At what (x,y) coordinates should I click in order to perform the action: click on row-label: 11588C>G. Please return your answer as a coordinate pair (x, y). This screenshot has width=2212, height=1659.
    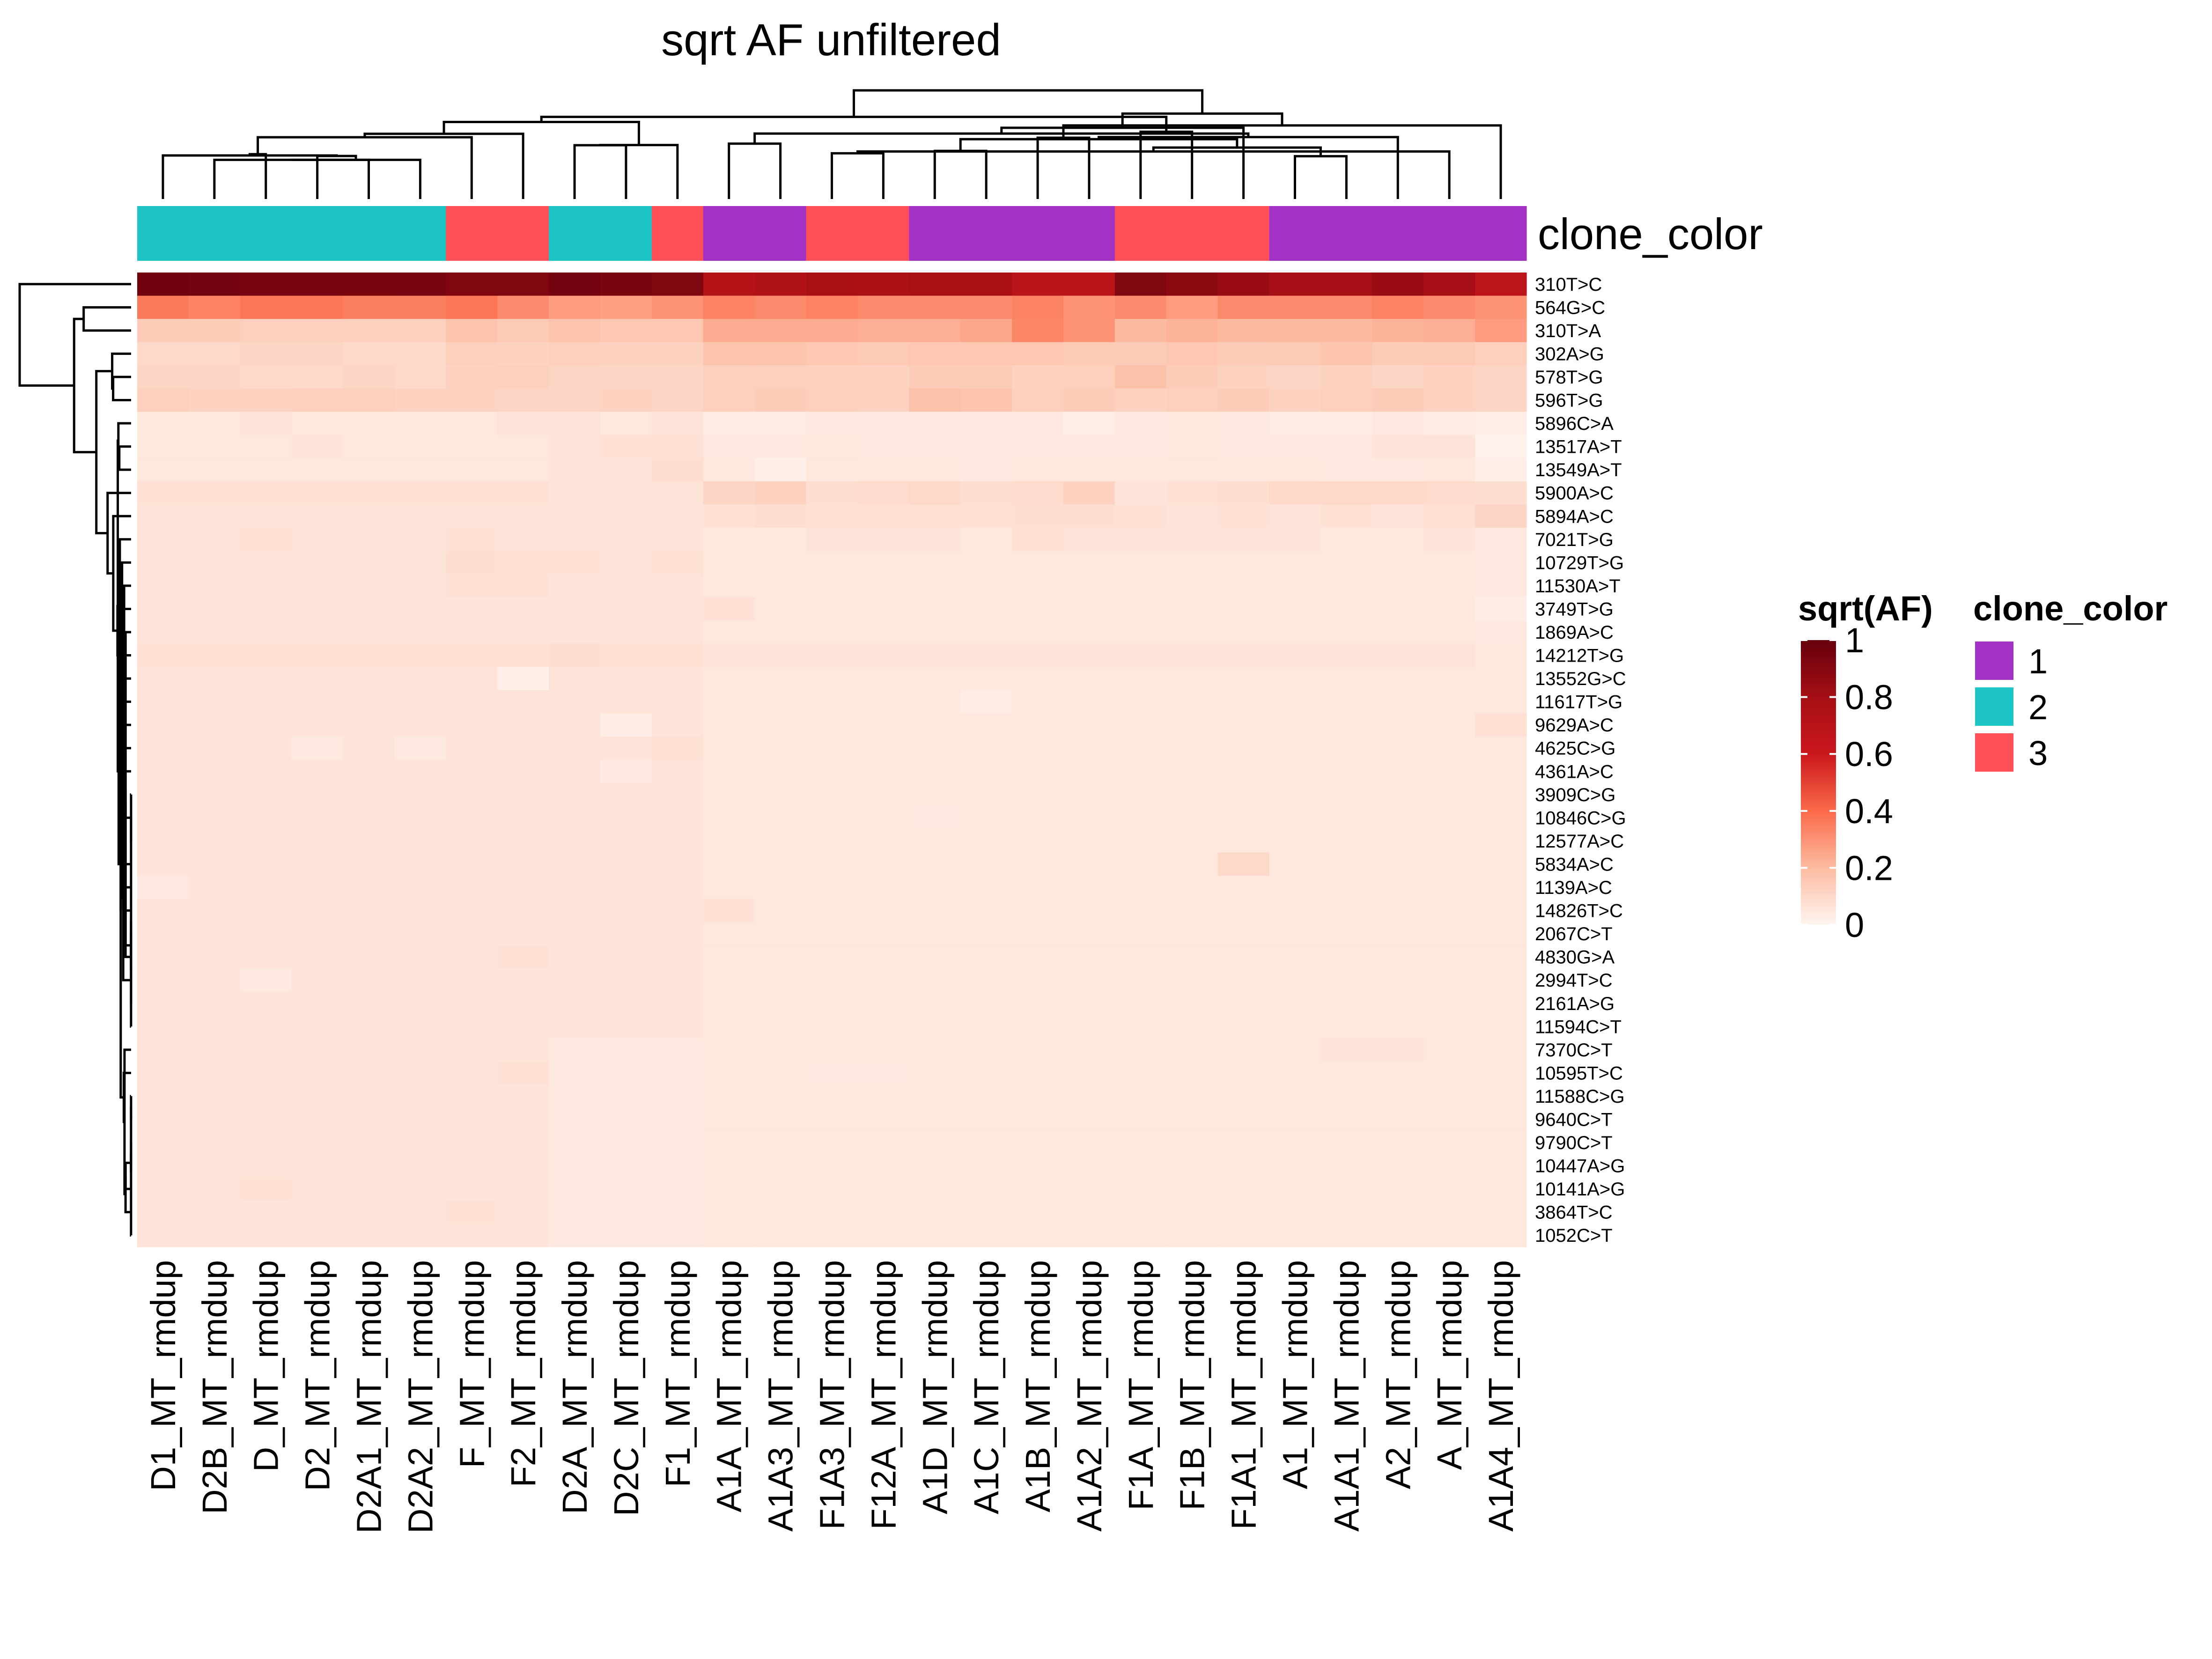
    Looking at the image, I should click on (1580, 1096).